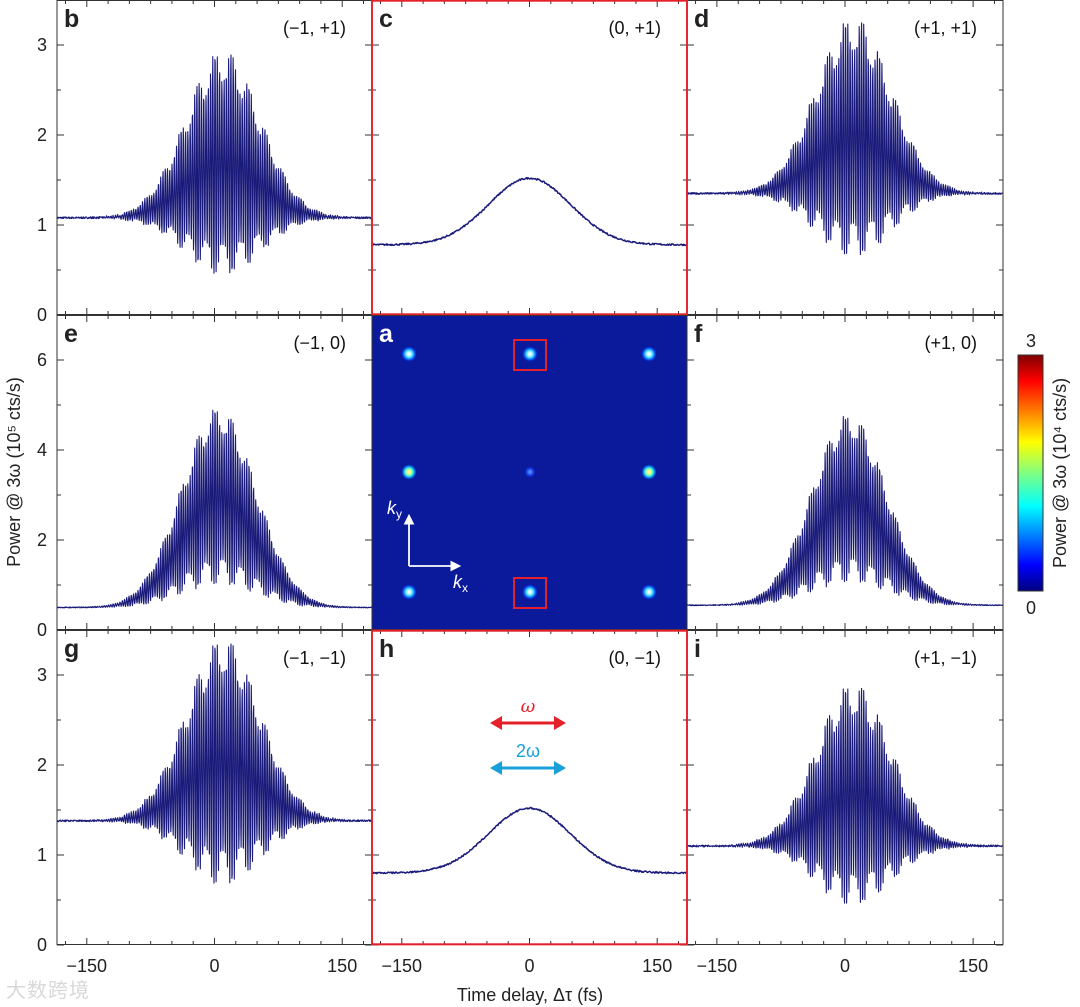 Image resolution: width=1080 pixels, height=1007 pixels. I want to click on panel-h: −150 0 150 (0, −1) h, so click(529, 802).